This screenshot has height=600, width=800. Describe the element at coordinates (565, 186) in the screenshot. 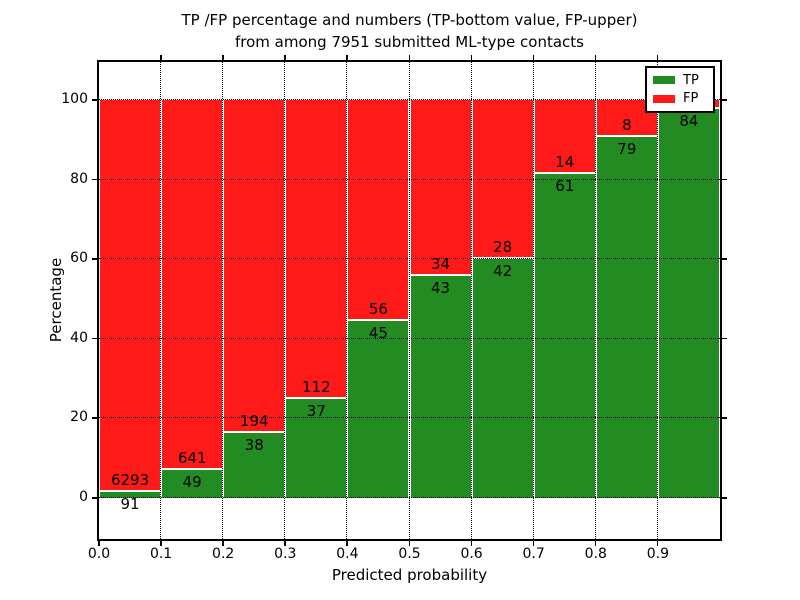

I see `tp-count-label: 61` at that location.